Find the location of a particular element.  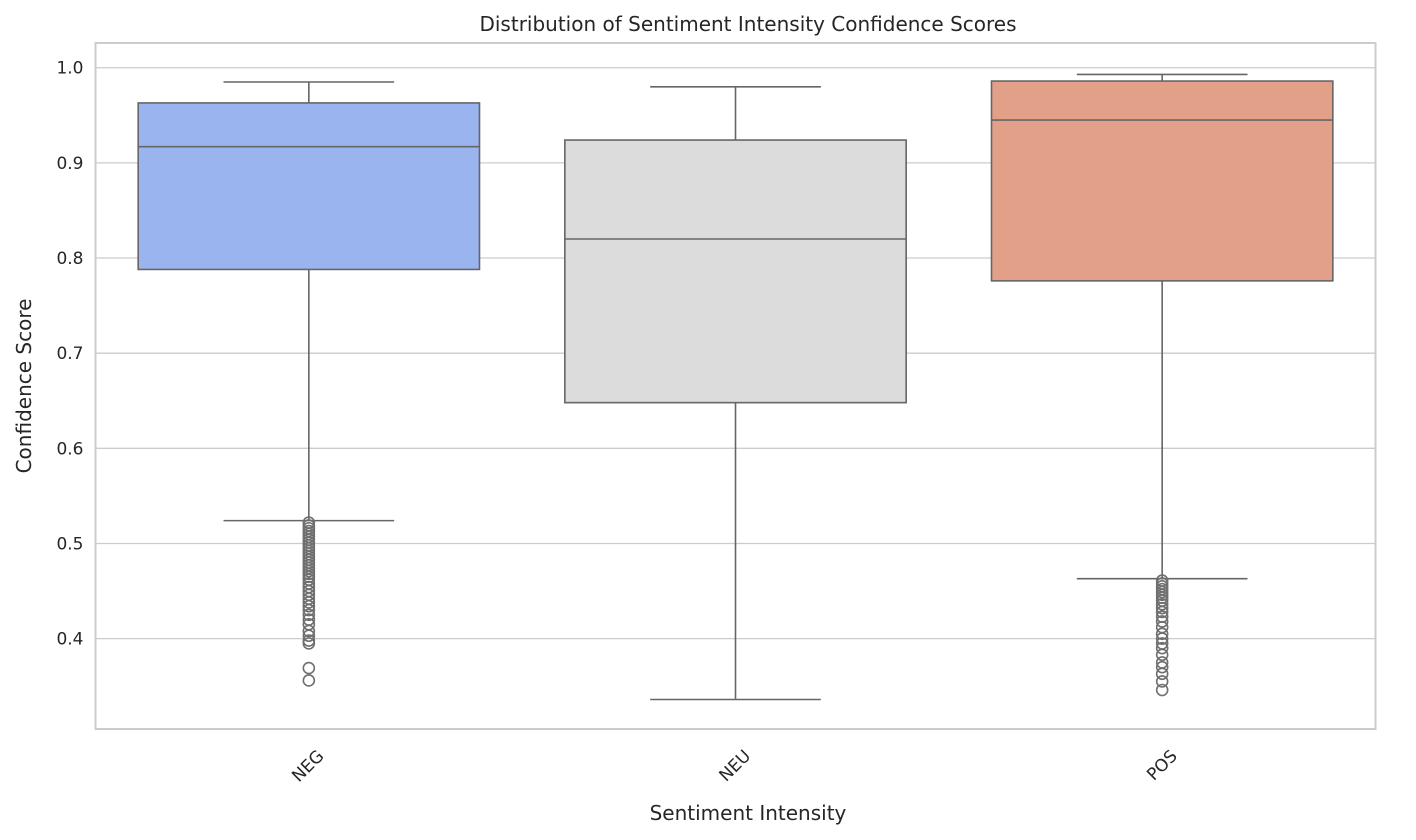

x-tick-label: POS is located at coordinates (1162, 765).